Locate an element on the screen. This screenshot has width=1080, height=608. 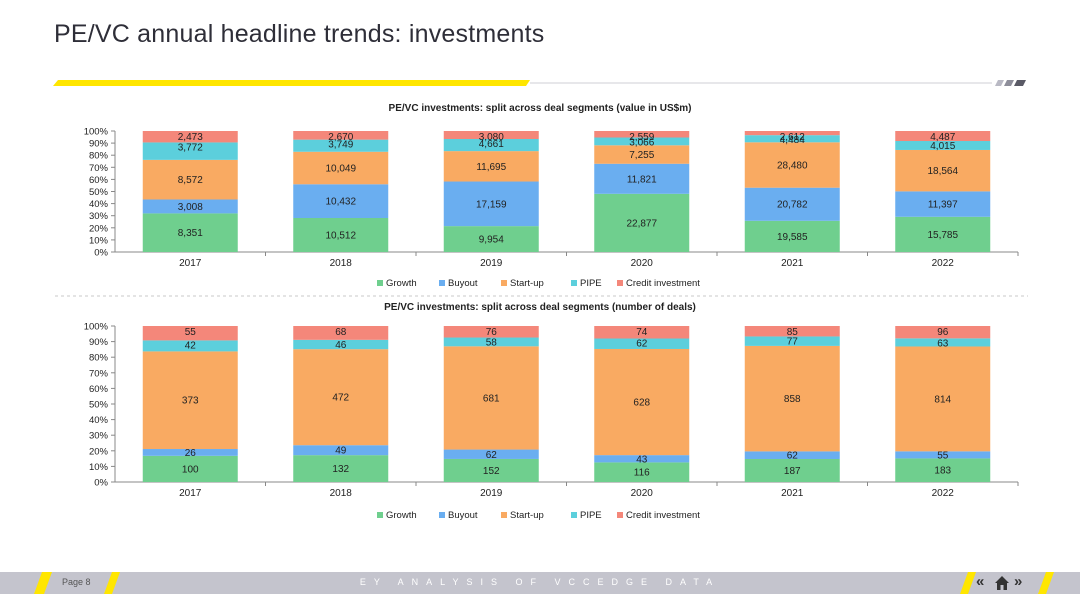
double-chevron-right-icon: » is located at coordinates (1018, 581).